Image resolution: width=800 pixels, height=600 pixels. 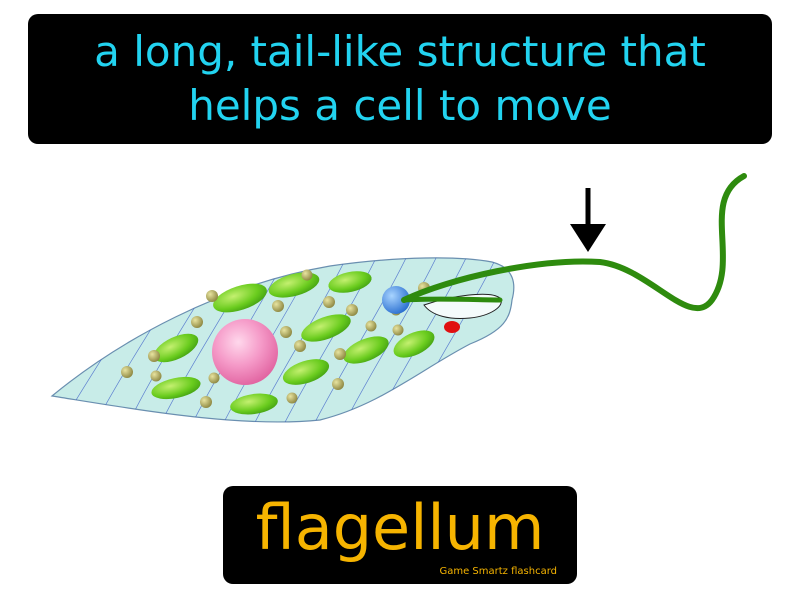 I want to click on flagellum, so click(x=574, y=242).